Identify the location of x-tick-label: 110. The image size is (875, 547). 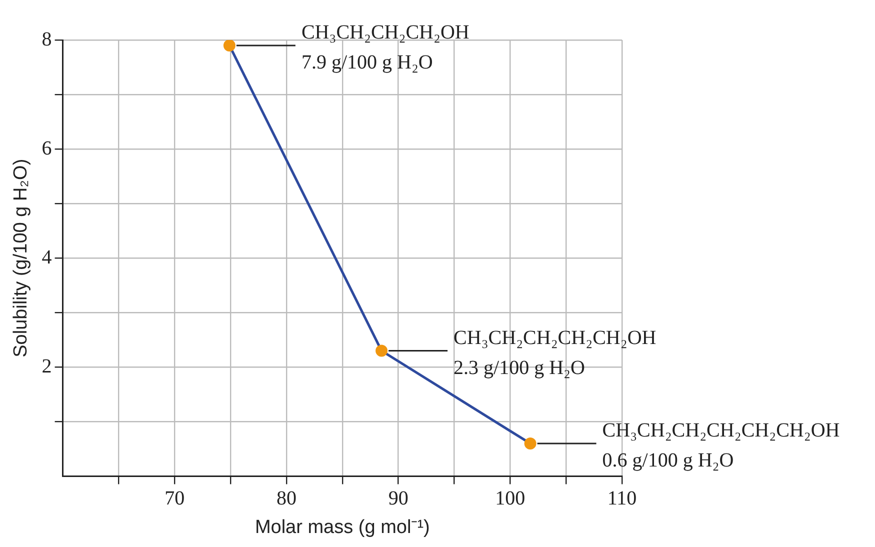
(622, 498).